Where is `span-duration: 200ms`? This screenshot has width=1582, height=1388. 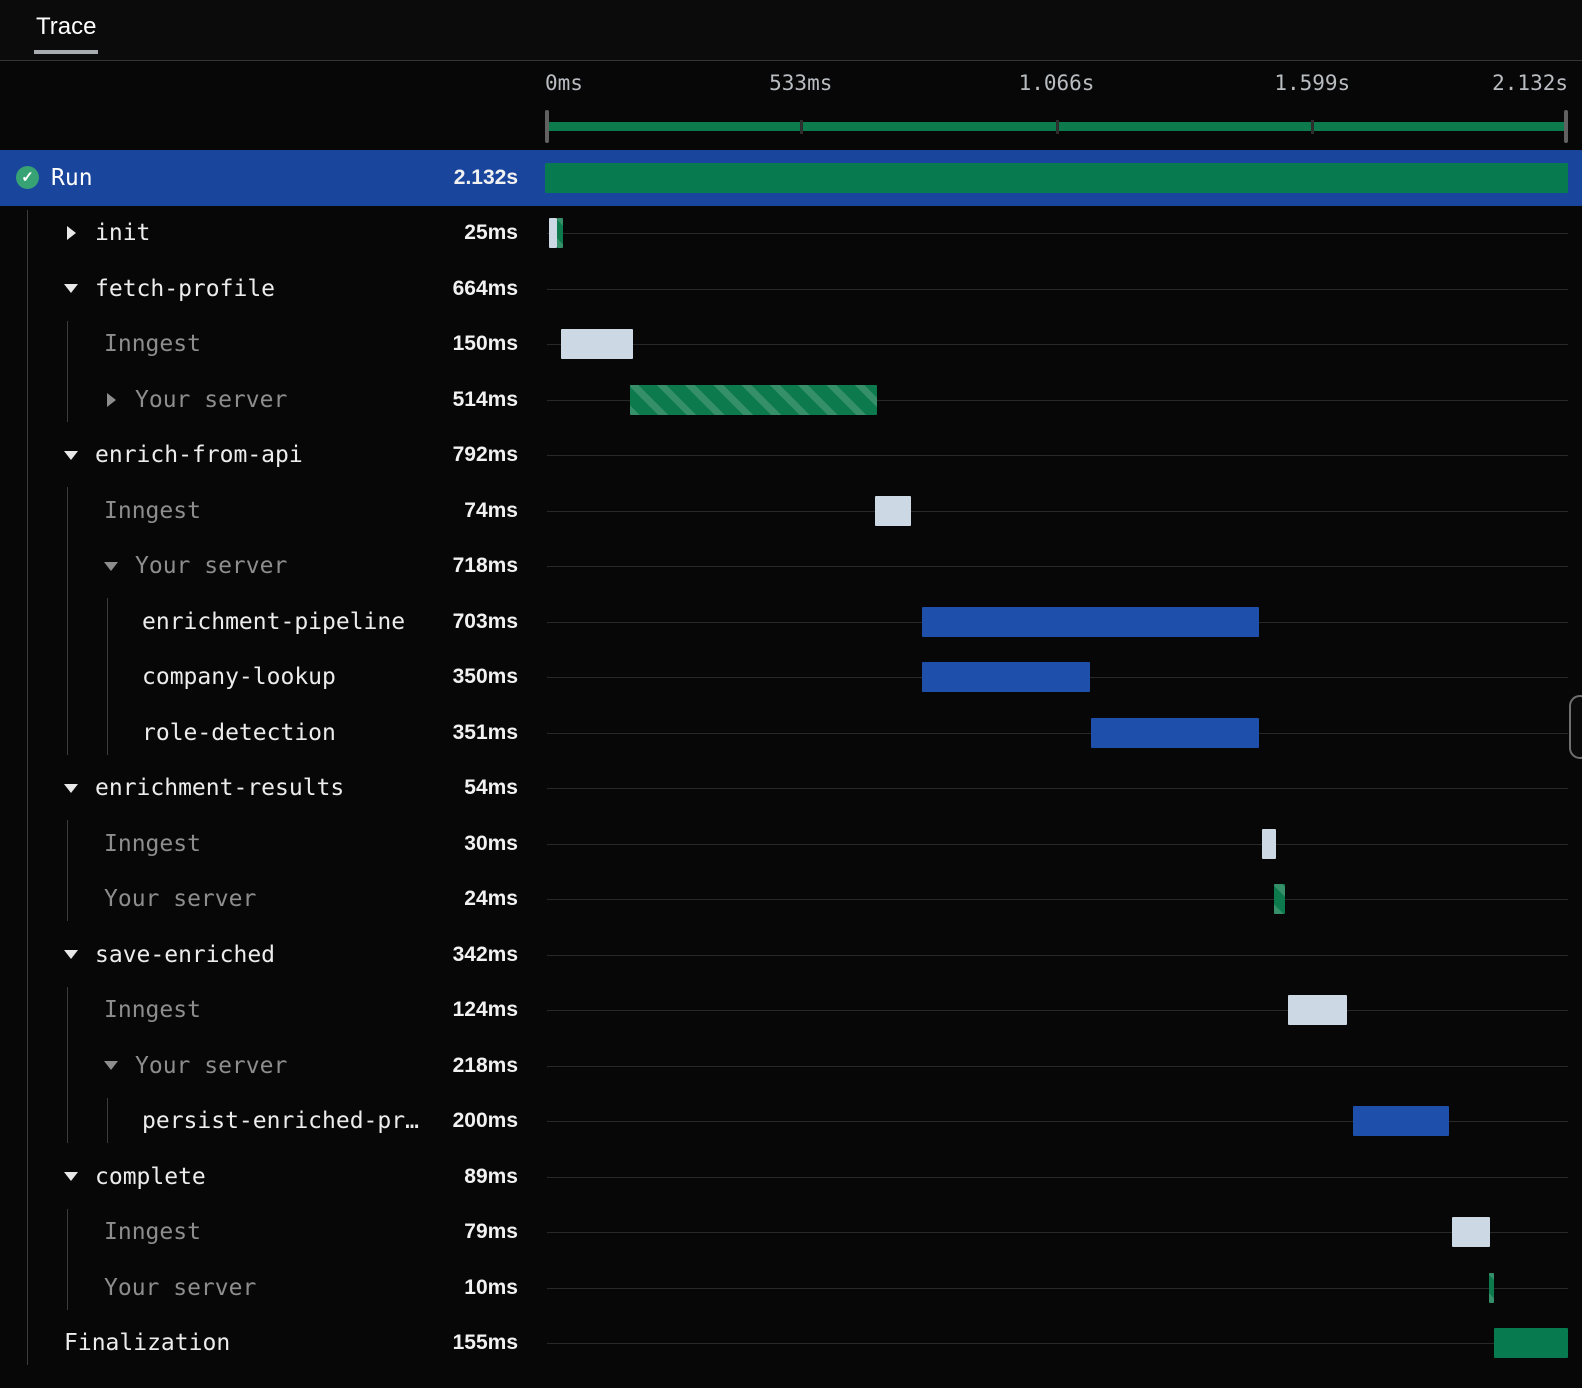
span-duration: 200ms is located at coordinates (485, 1121).